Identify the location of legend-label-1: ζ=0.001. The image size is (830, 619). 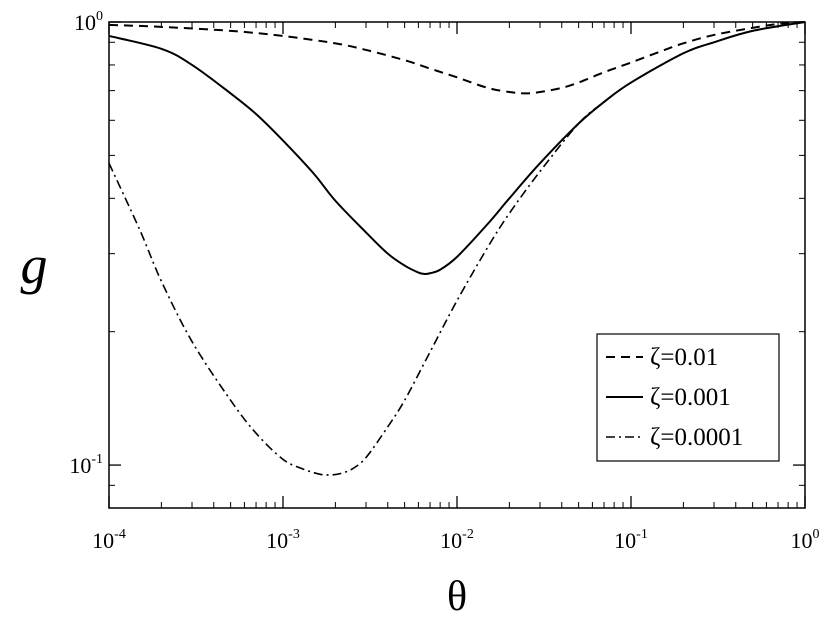
(690, 397).